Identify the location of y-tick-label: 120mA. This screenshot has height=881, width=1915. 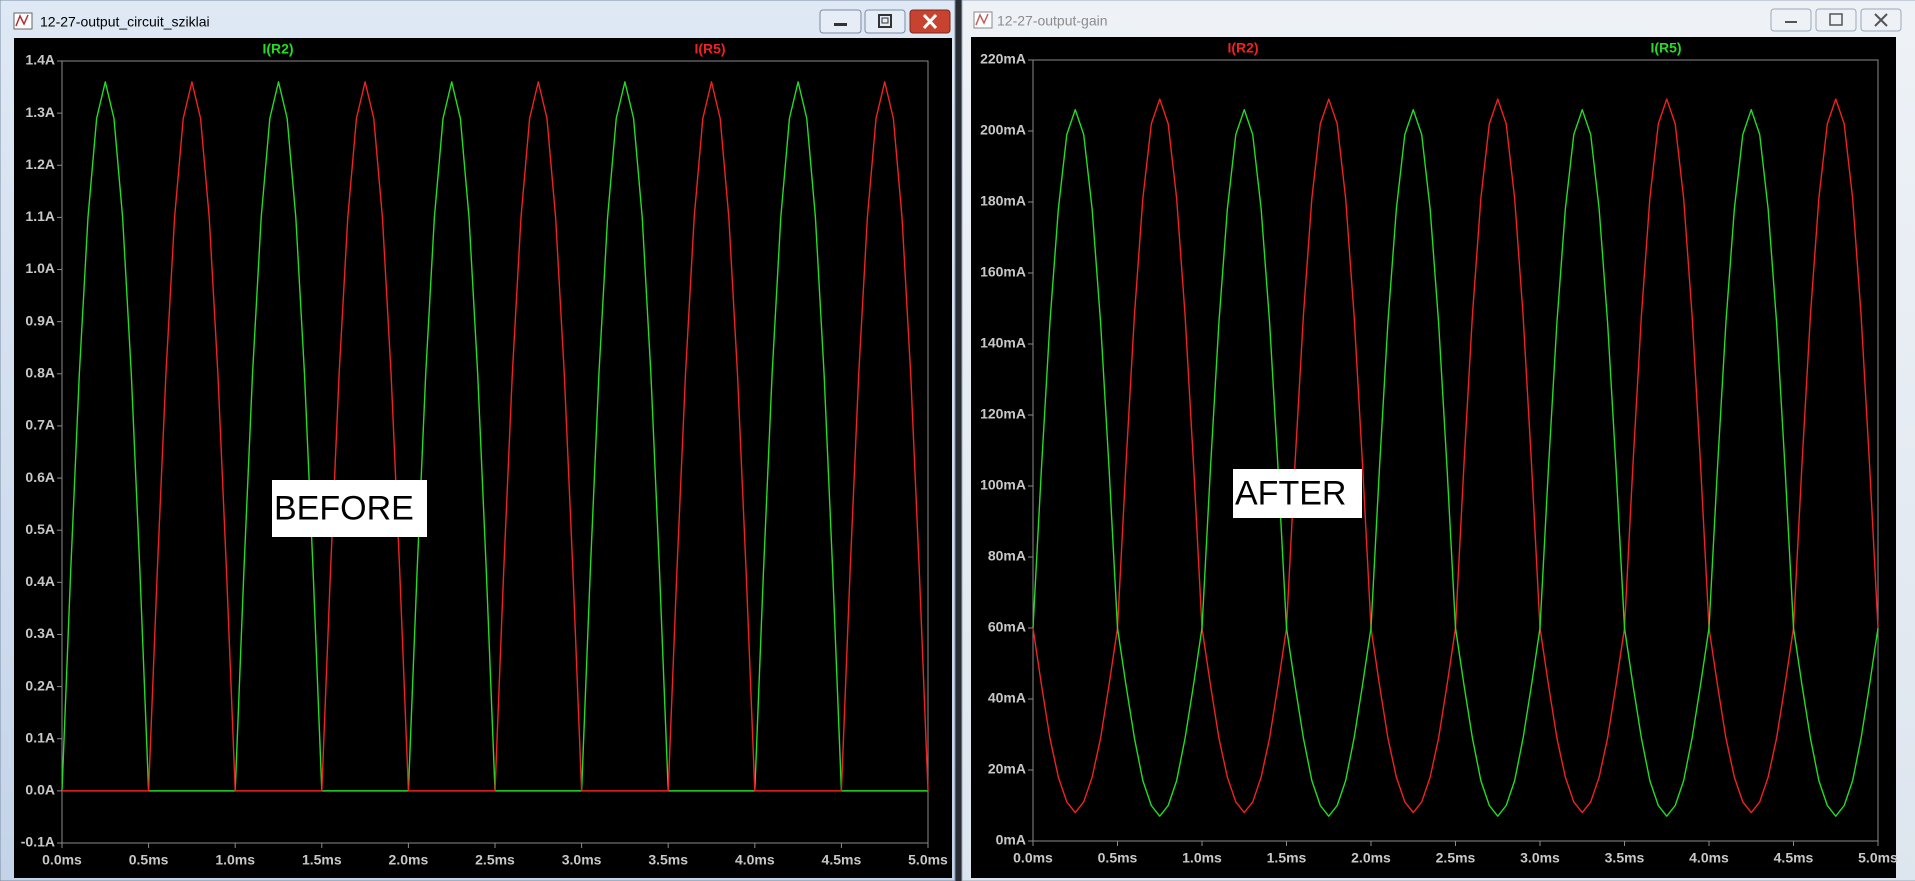
(1003, 414).